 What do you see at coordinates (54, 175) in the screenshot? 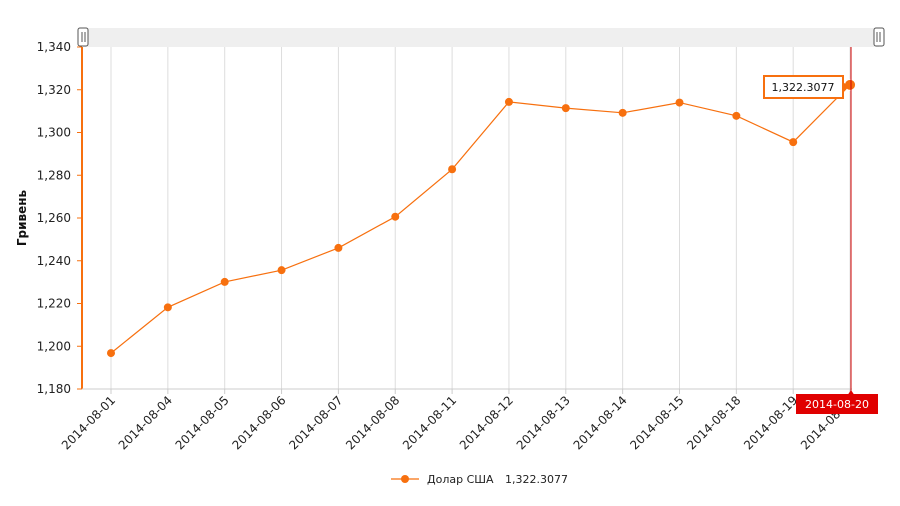
I see `y-tick-label: 1,280` at bounding box center [54, 175].